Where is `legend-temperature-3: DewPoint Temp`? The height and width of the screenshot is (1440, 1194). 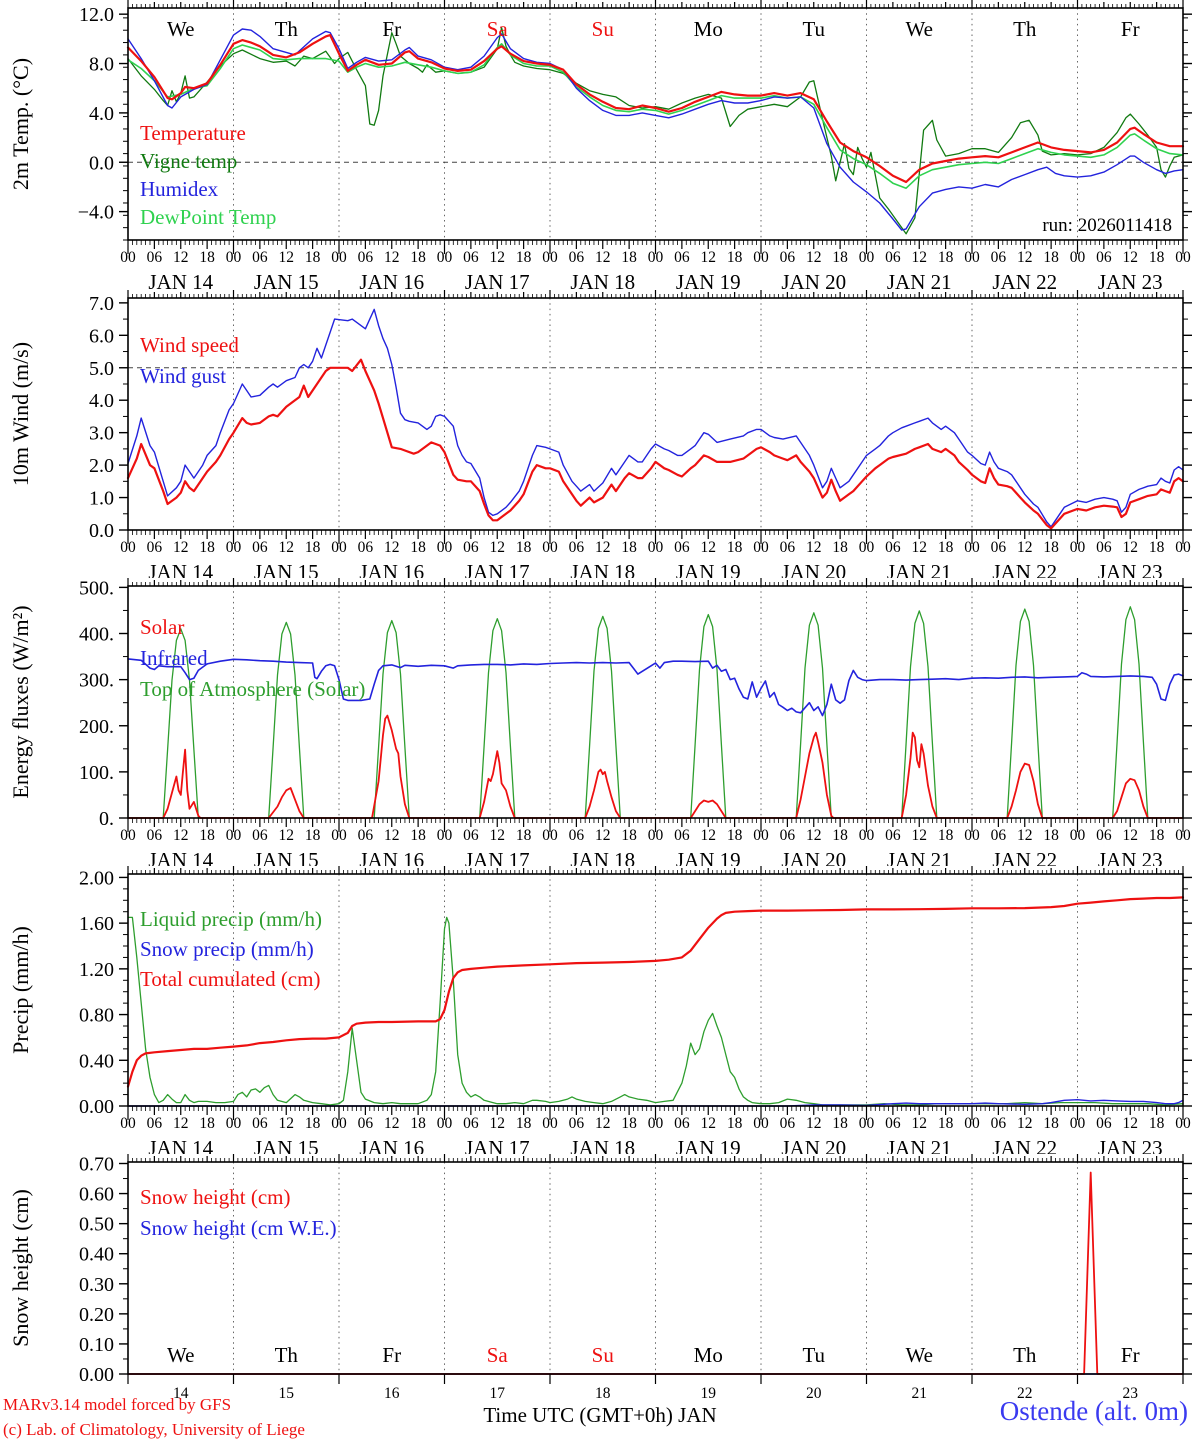 legend-temperature-3: DewPoint Temp is located at coordinates (208, 217).